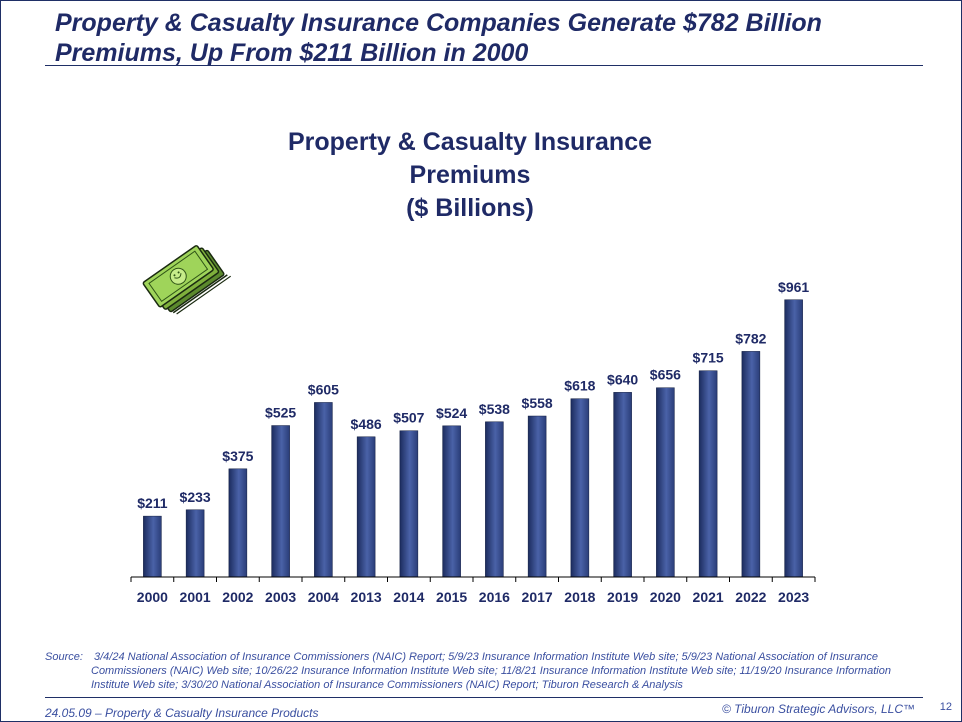  Describe the element at coordinates (484, 697) in the screenshot. I see `footer-divider` at that location.